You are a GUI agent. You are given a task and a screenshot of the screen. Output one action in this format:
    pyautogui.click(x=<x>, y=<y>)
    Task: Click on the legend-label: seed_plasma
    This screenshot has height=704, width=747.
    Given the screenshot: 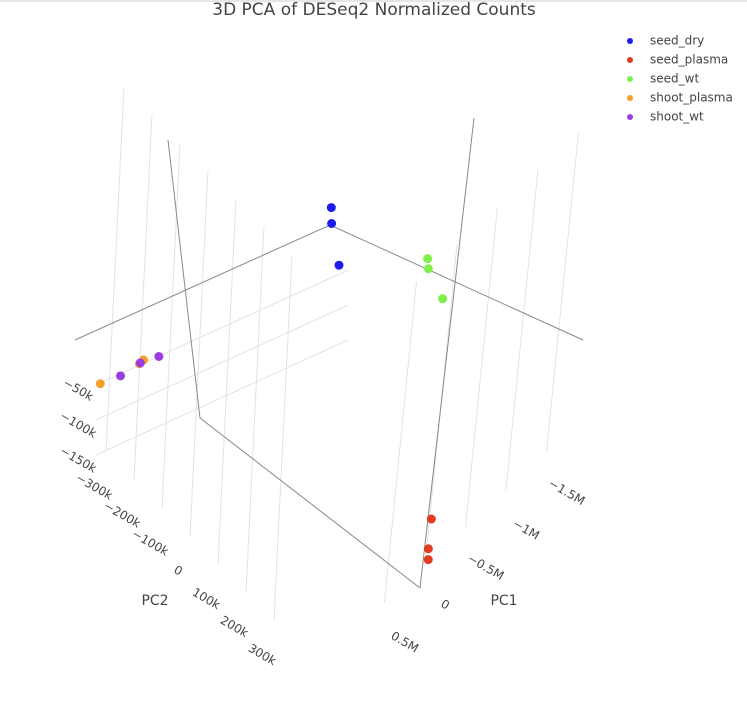 What is the action you would take?
    pyautogui.click(x=689, y=60)
    